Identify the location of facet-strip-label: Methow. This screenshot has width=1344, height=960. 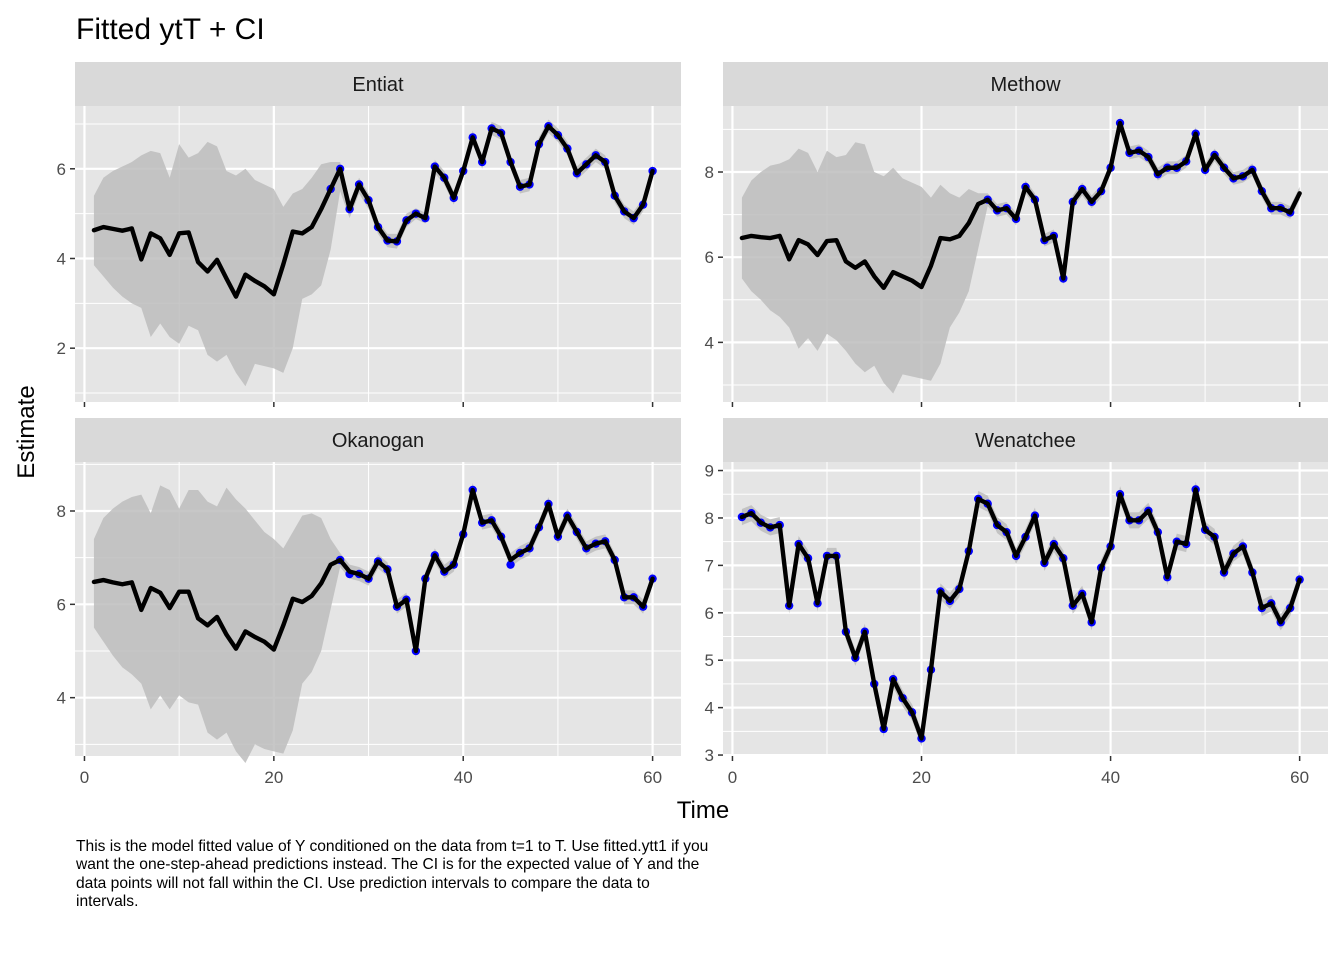
(1025, 85).